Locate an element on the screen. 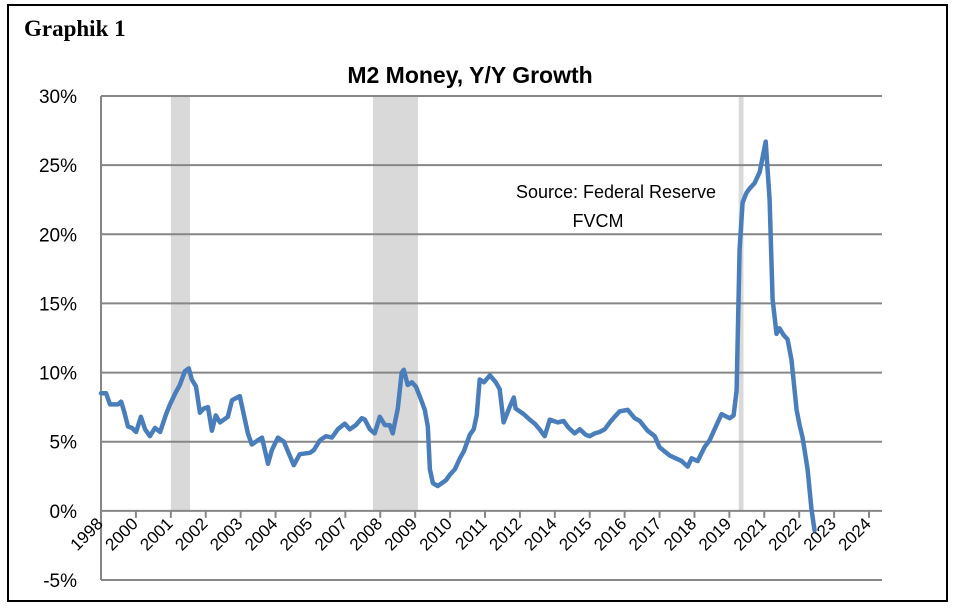 The image size is (954, 609). x-tick-label: 2008 is located at coordinates (366, 534).